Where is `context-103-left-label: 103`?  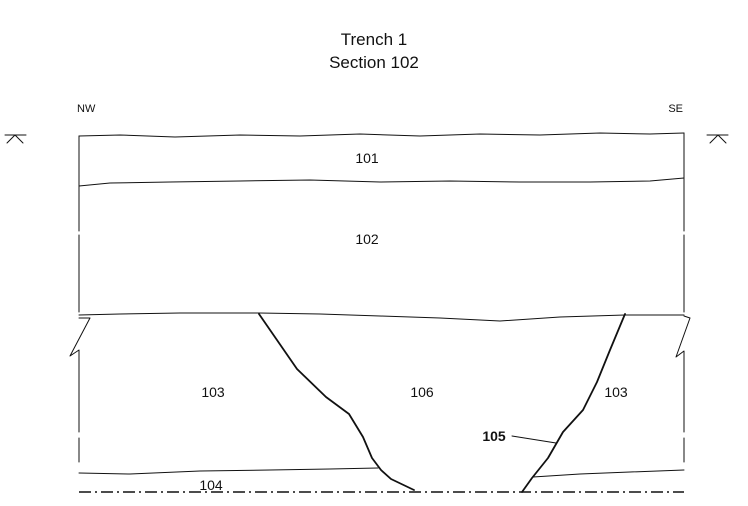 context-103-left-label: 103 is located at coordinates (213, 392).